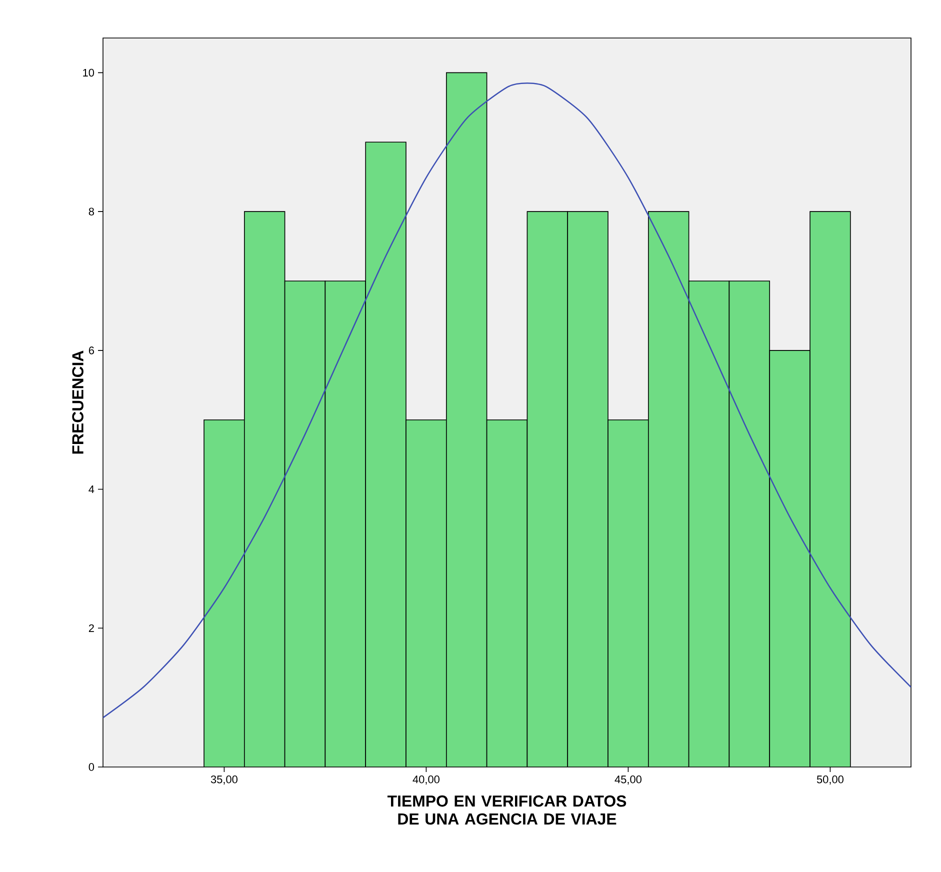 Image resolution: width=941 pixels, height=872 pixels. Describe the element at coordinates (506, 810) in the screenshot. I see `x-axis-title: TIEMPO EN VERIFICAR DATOS DE UNA AGENCIA DE VIAJE` at that location.